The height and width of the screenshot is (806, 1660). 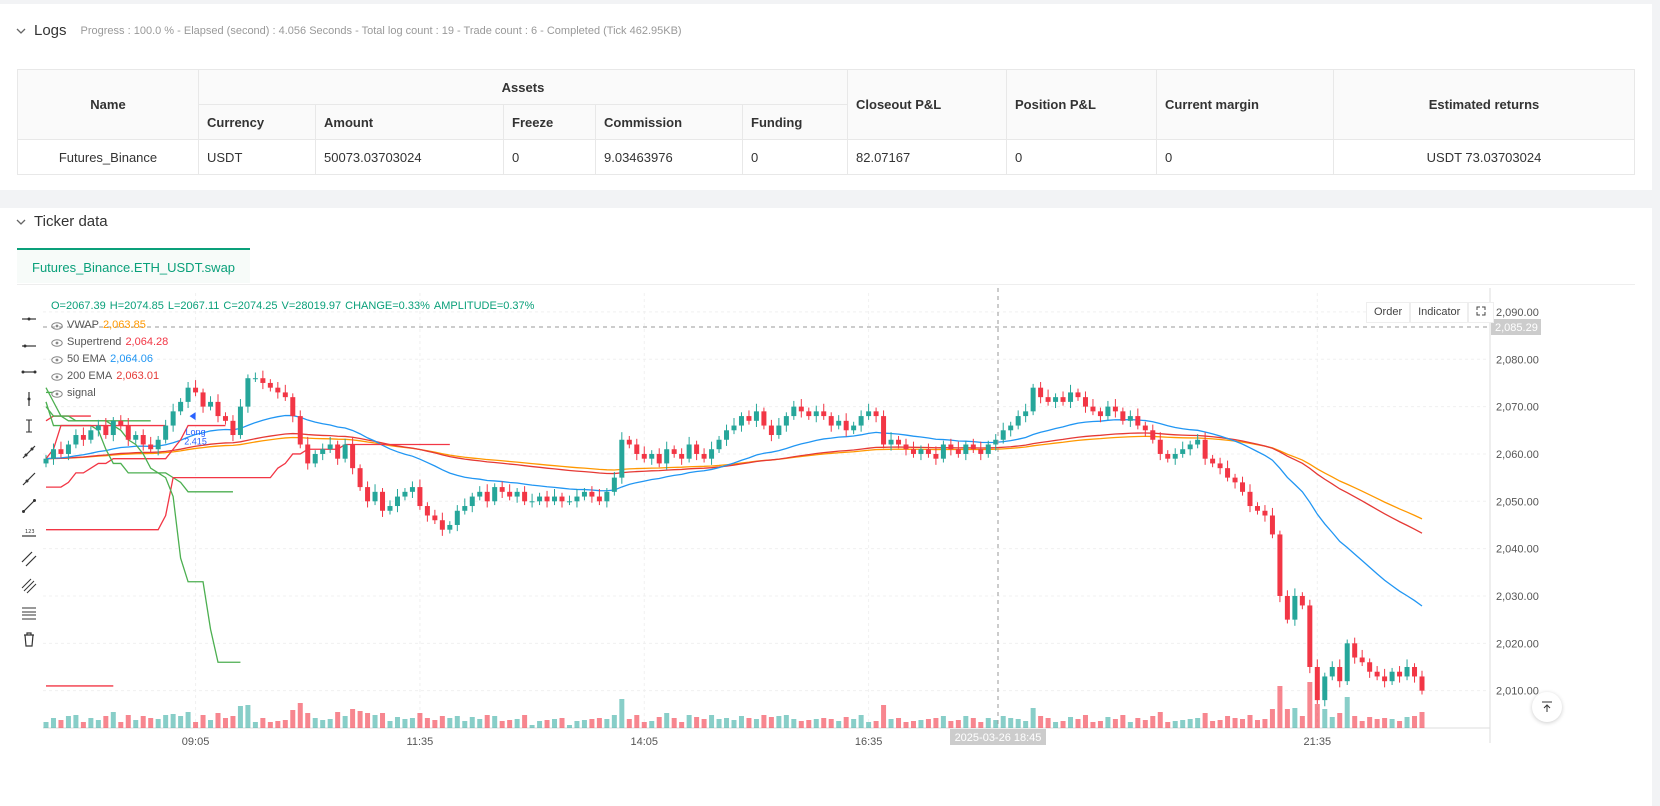 I want to click on horizontal-segment-icon, so click(x=29, y=372).